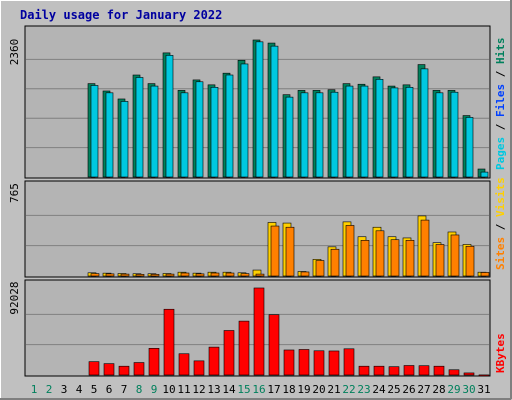 The width and height of the screenshot is (512, 400). Describe the element at coordinates (243, 389) in the screenshot. I see `day-label: 15` at that location.